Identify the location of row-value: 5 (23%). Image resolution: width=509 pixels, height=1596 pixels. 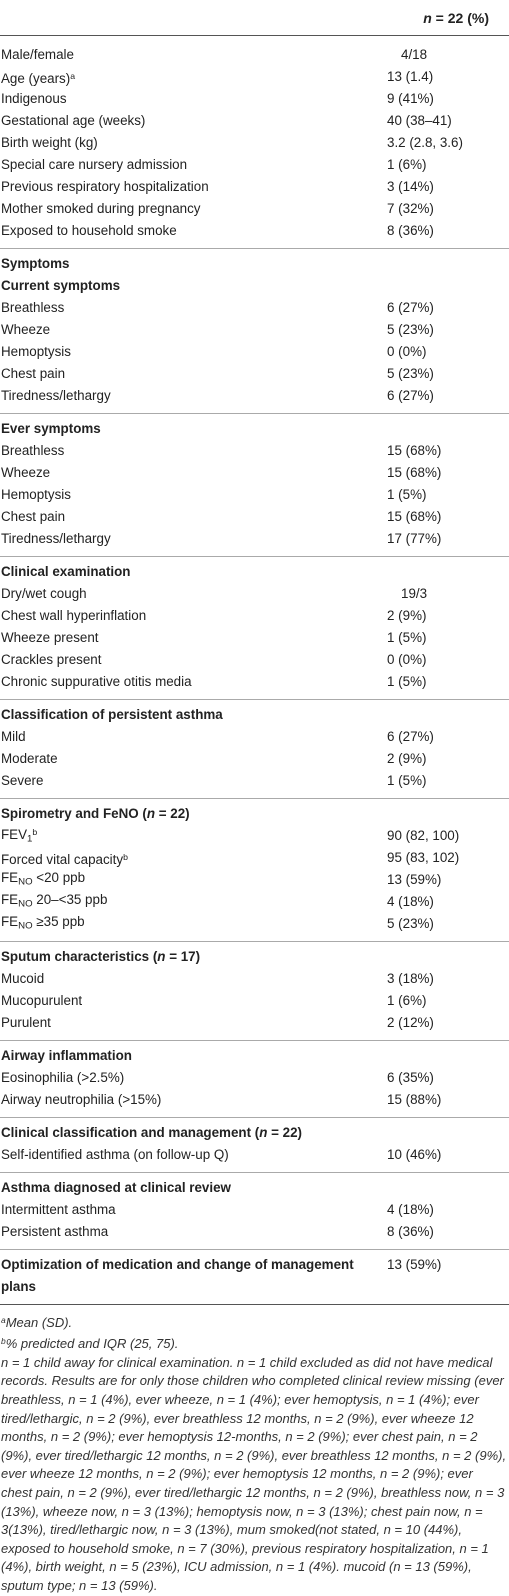
(410, 373).